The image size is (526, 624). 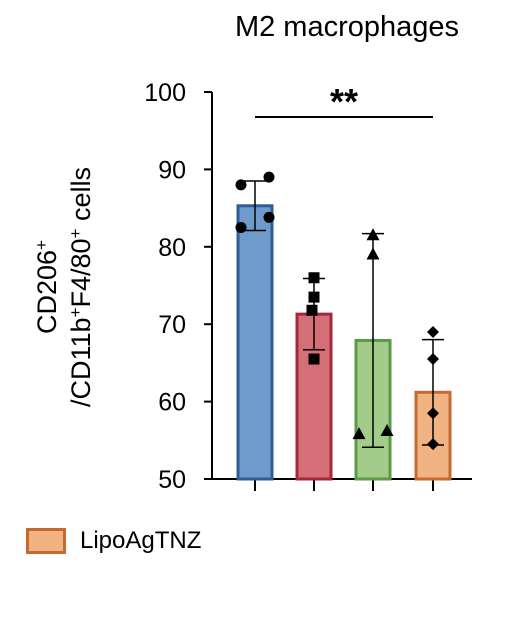 What do you see at coordinates (64, 287) in the screenshot?
I see `y-axis-label: CD206+ /CD11b+F4/80+ cells` at bounding box center [64, 287].